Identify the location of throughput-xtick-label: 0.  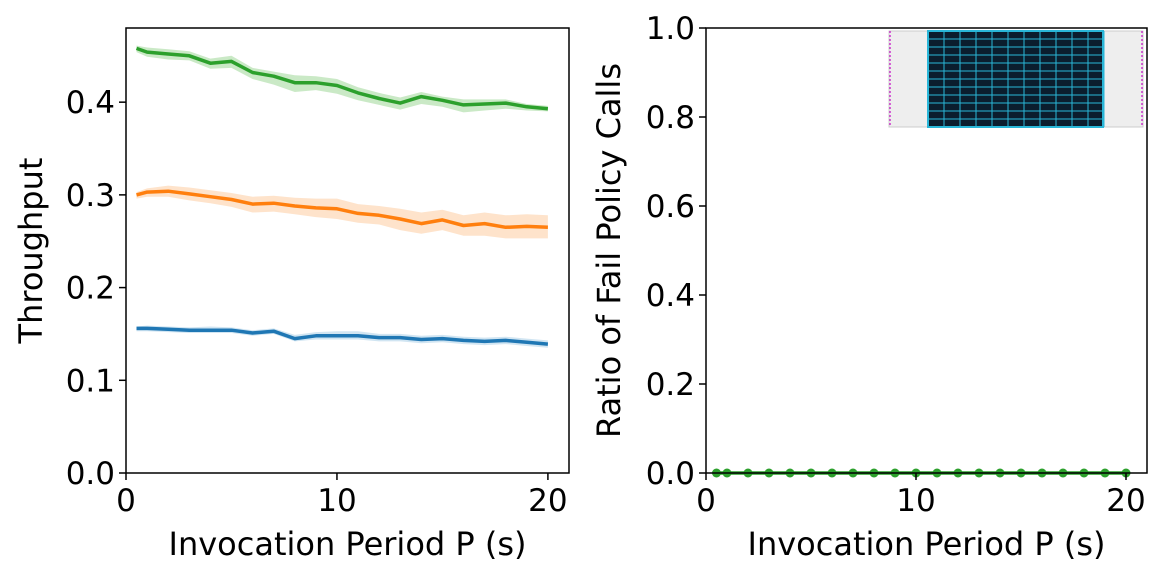
(126, 501).